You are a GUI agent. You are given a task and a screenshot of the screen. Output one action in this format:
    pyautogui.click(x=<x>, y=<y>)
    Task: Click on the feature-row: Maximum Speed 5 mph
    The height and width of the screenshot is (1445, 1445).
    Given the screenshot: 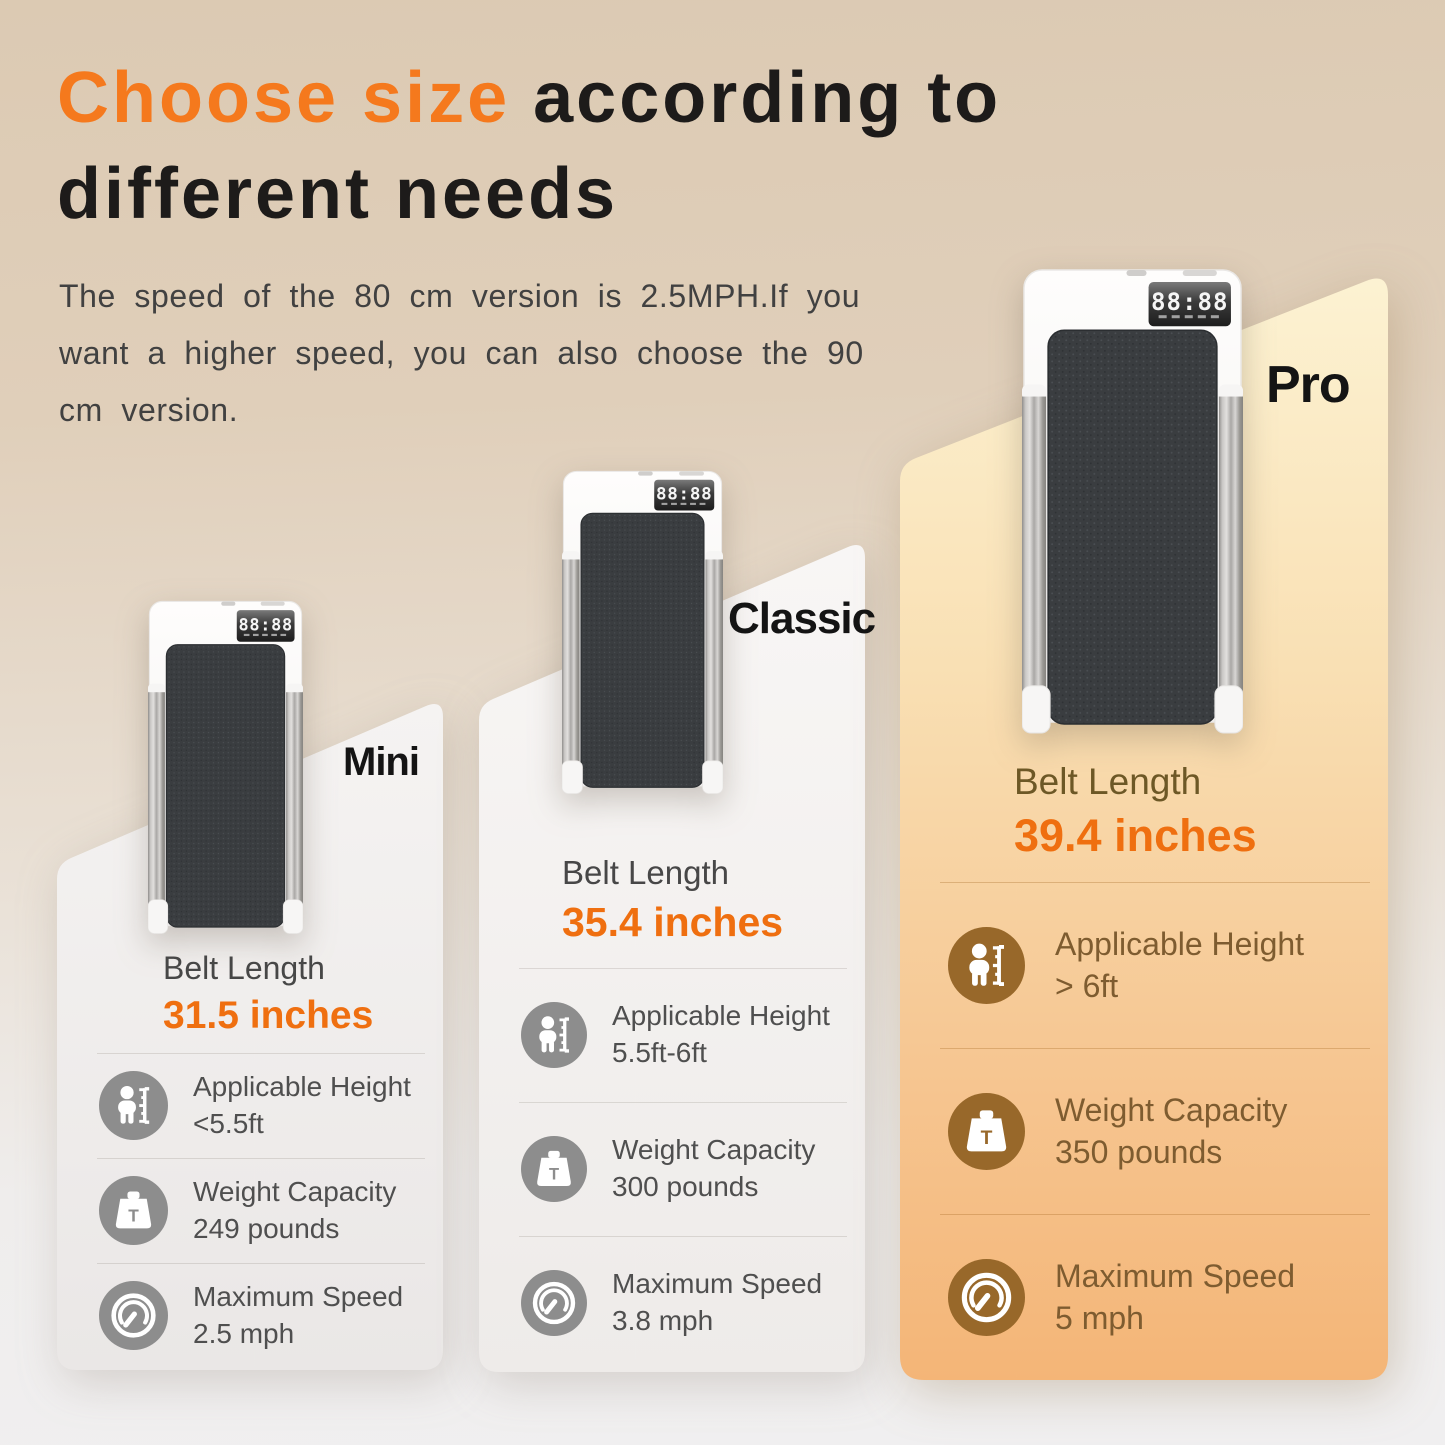 What is the action you would take?
    pyautogui.click(x=1144, y=1297)
    